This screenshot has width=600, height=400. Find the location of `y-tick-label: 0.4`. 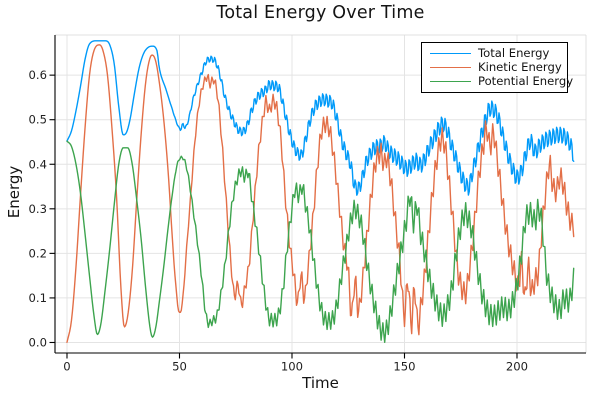

y-tick-label: 0.4 is located at coordinates (38, 164).